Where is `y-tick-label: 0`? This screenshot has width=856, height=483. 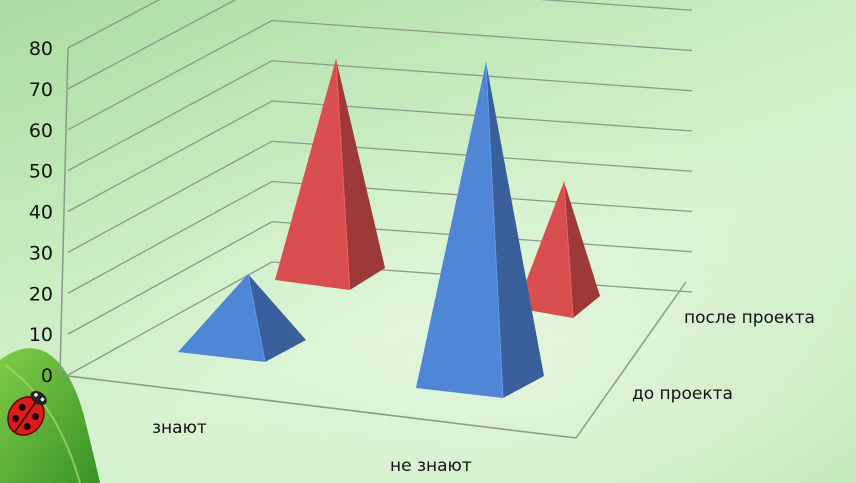
y-tick-label: 0 is located at coordinates (47, 376).